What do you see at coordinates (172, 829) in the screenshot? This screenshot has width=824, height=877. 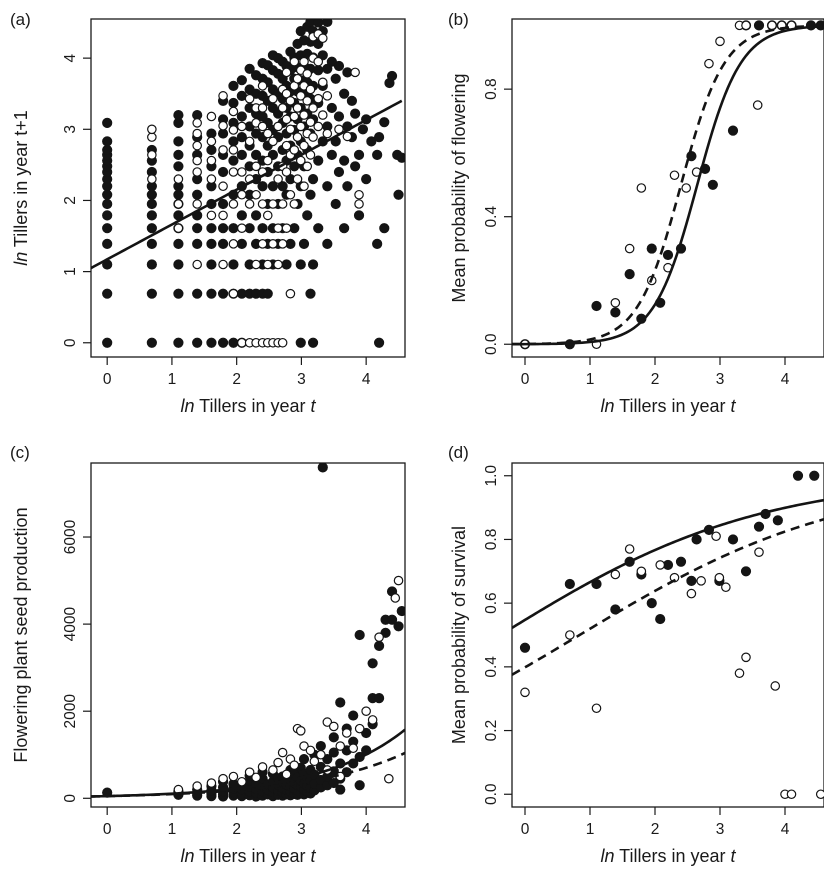 I see `x-tick-label: 1` at bounding box center [172, 829].